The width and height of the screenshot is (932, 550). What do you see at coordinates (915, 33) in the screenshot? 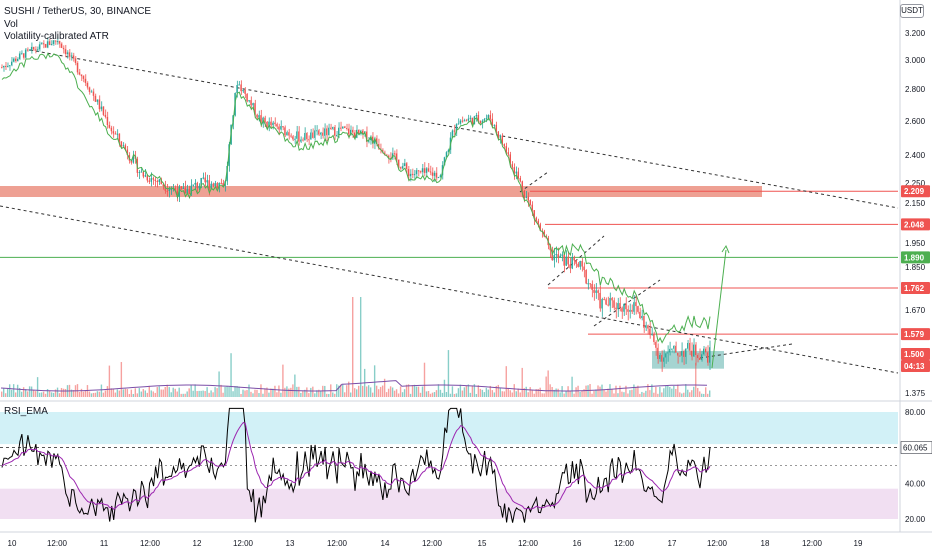
I see `y-tick-label: 3.200` at bounding box center [915, 33].